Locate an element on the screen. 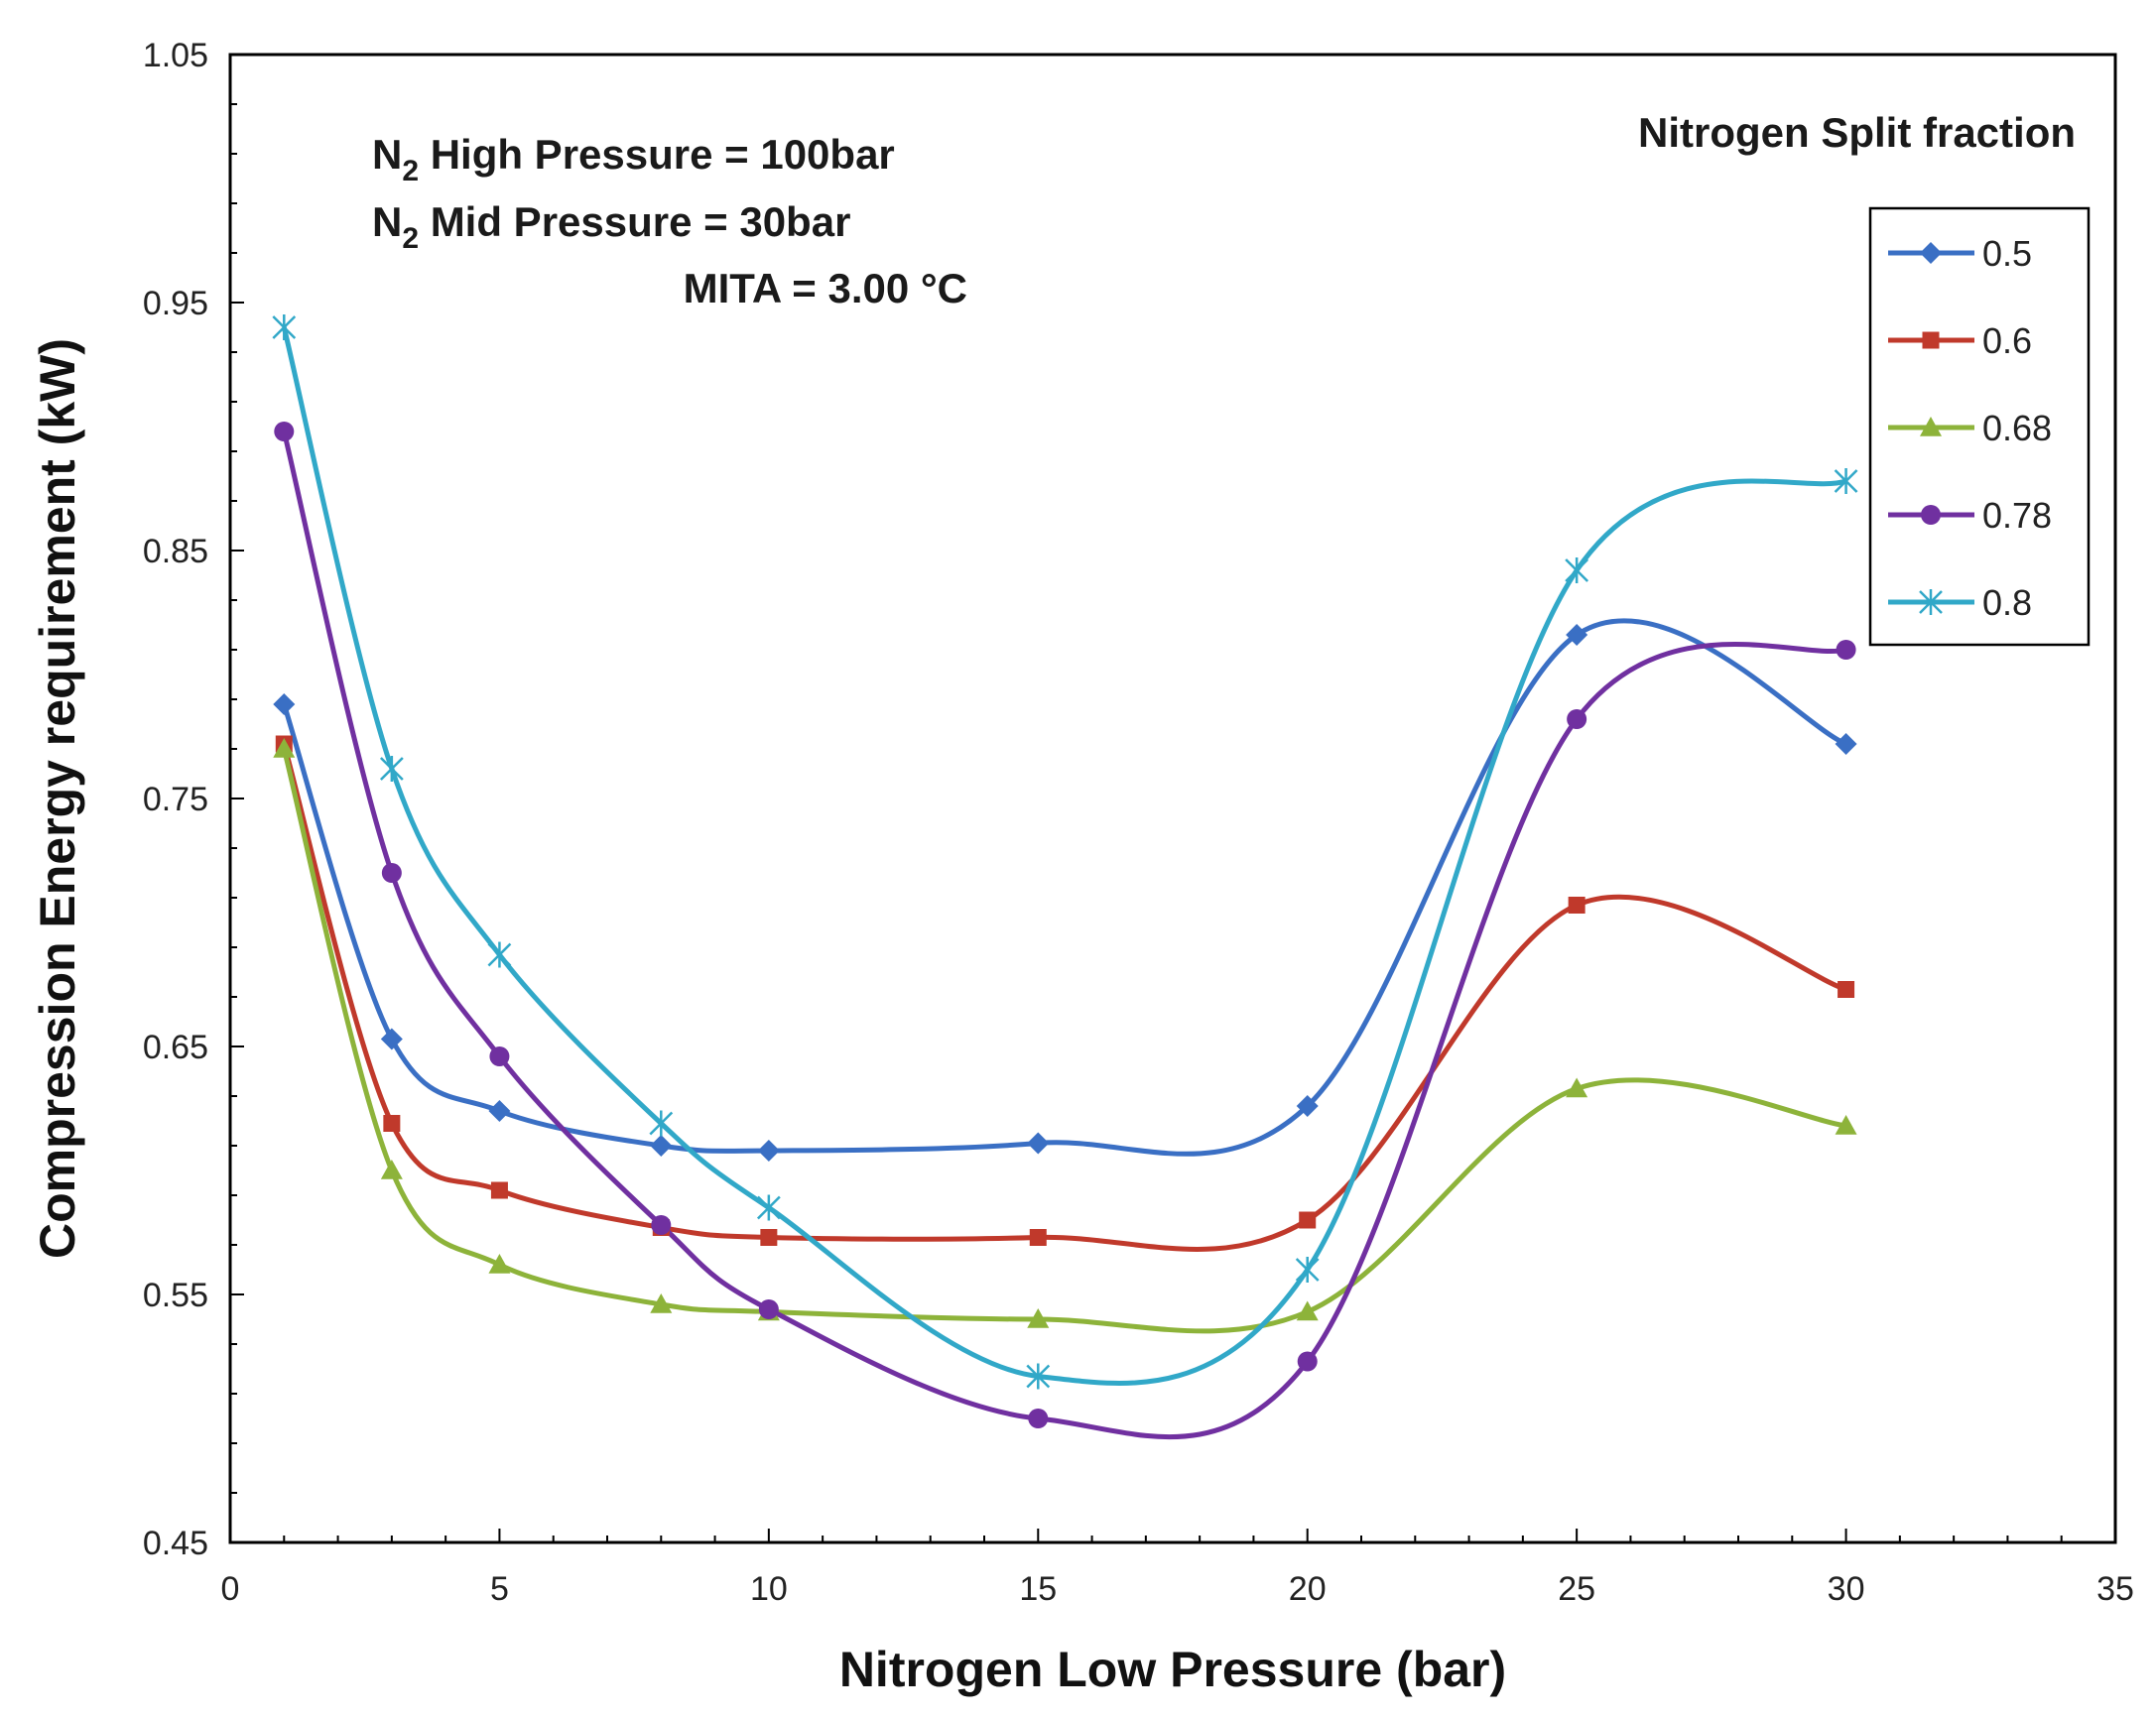 The width and height of the screenshot is (2156, 1721). legend: 0.5 0.6 0.68 0.78 0.8 is located at coordinates (1970, 428).